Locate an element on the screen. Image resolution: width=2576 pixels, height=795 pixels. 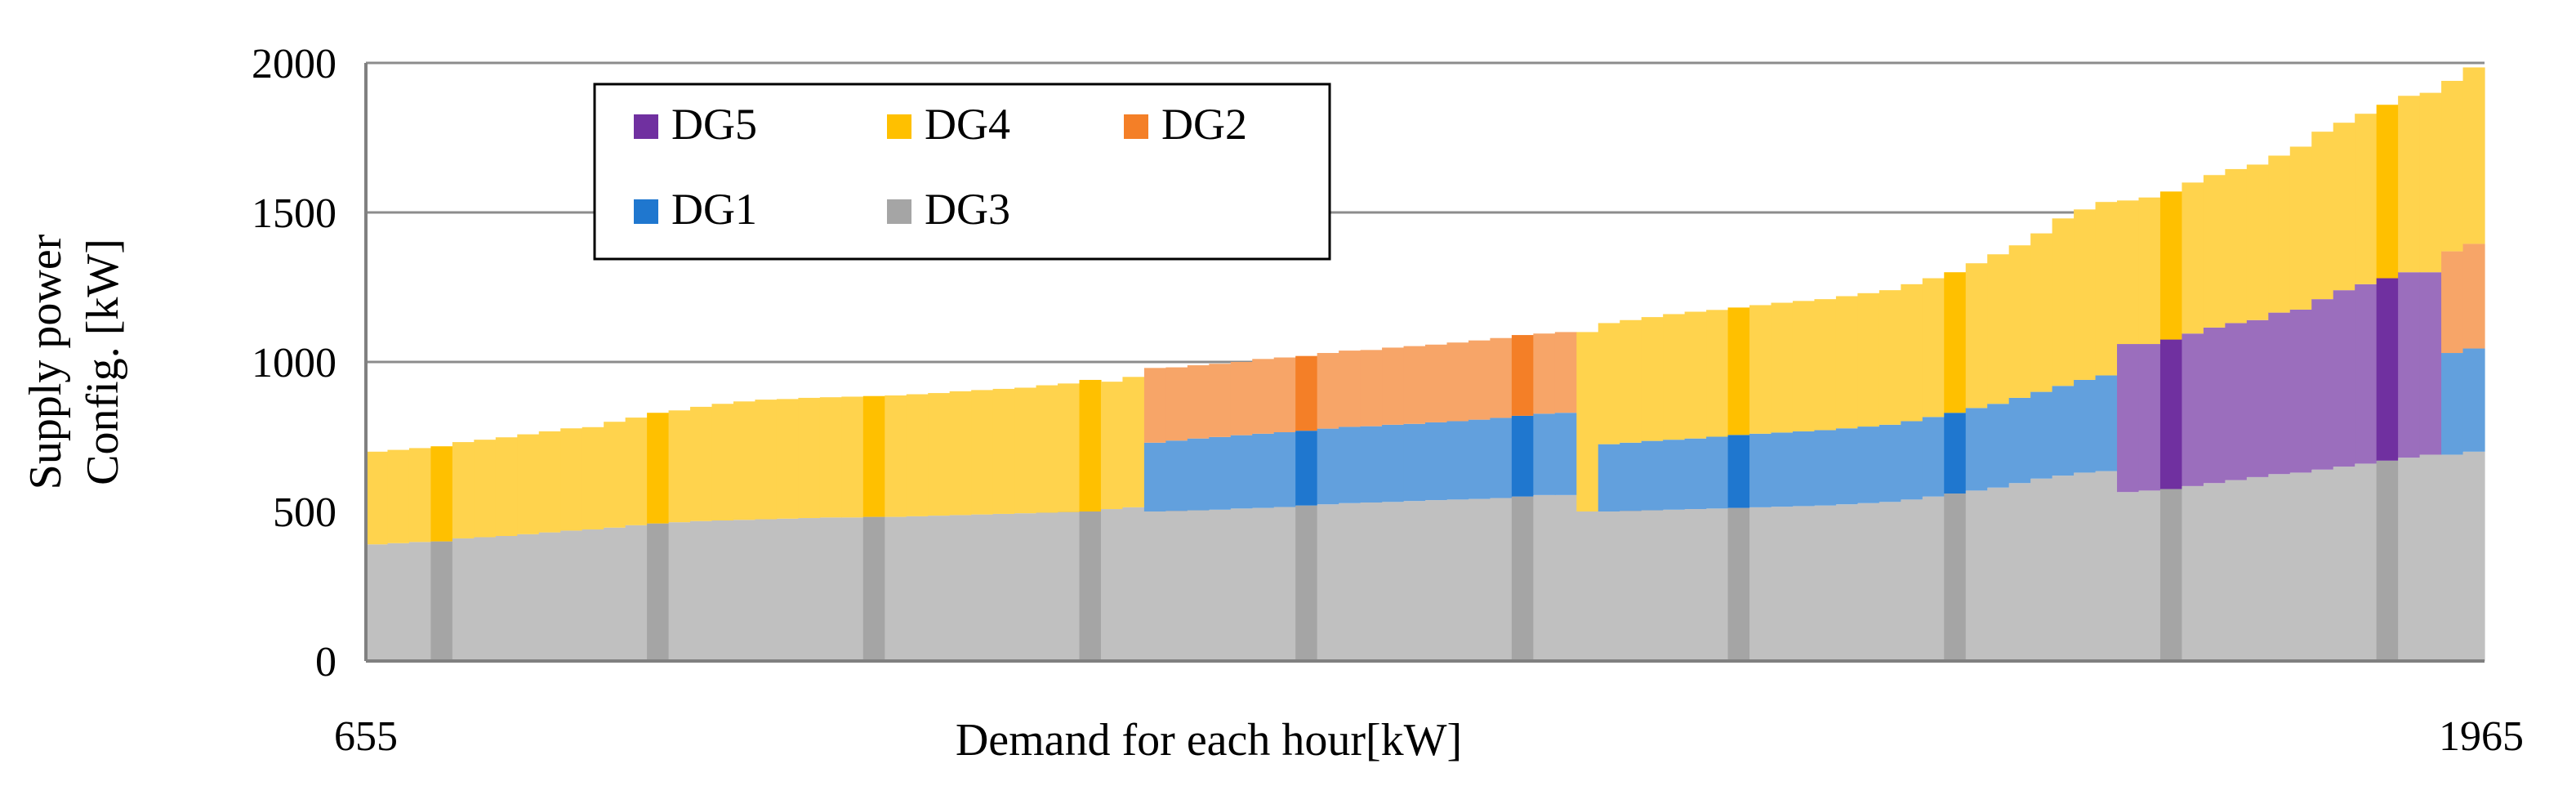
legend: DG5 DG4 DG2 DG1 DG3 is located at coordinates (962, 172).